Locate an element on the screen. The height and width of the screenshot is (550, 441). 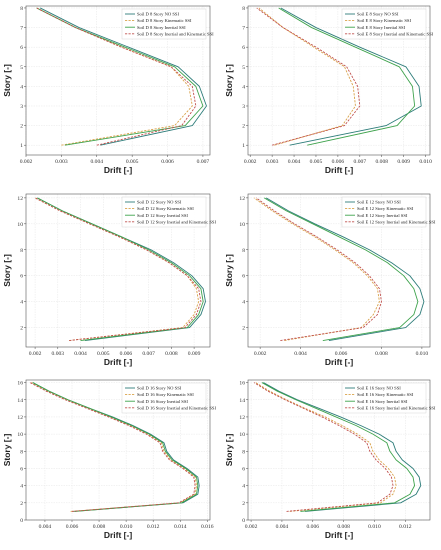
legend-entry-label: Soil E 16 Story Inertial SSI is located at coordinates (382, 401).